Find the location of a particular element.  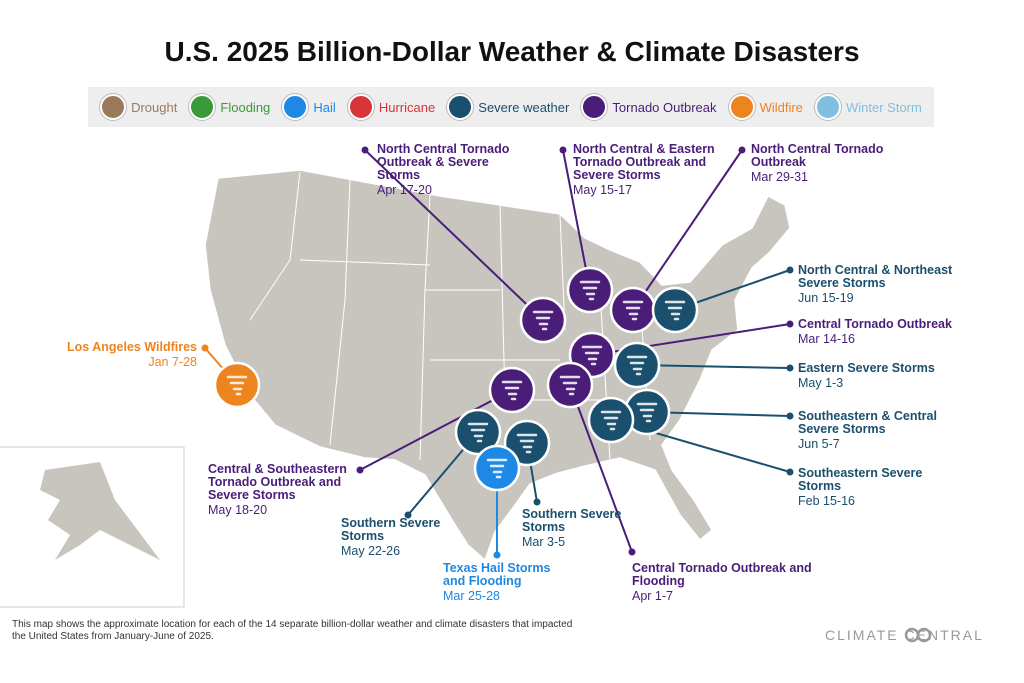

event-date: Apr 1-7 is located at coordinates (652, 596).